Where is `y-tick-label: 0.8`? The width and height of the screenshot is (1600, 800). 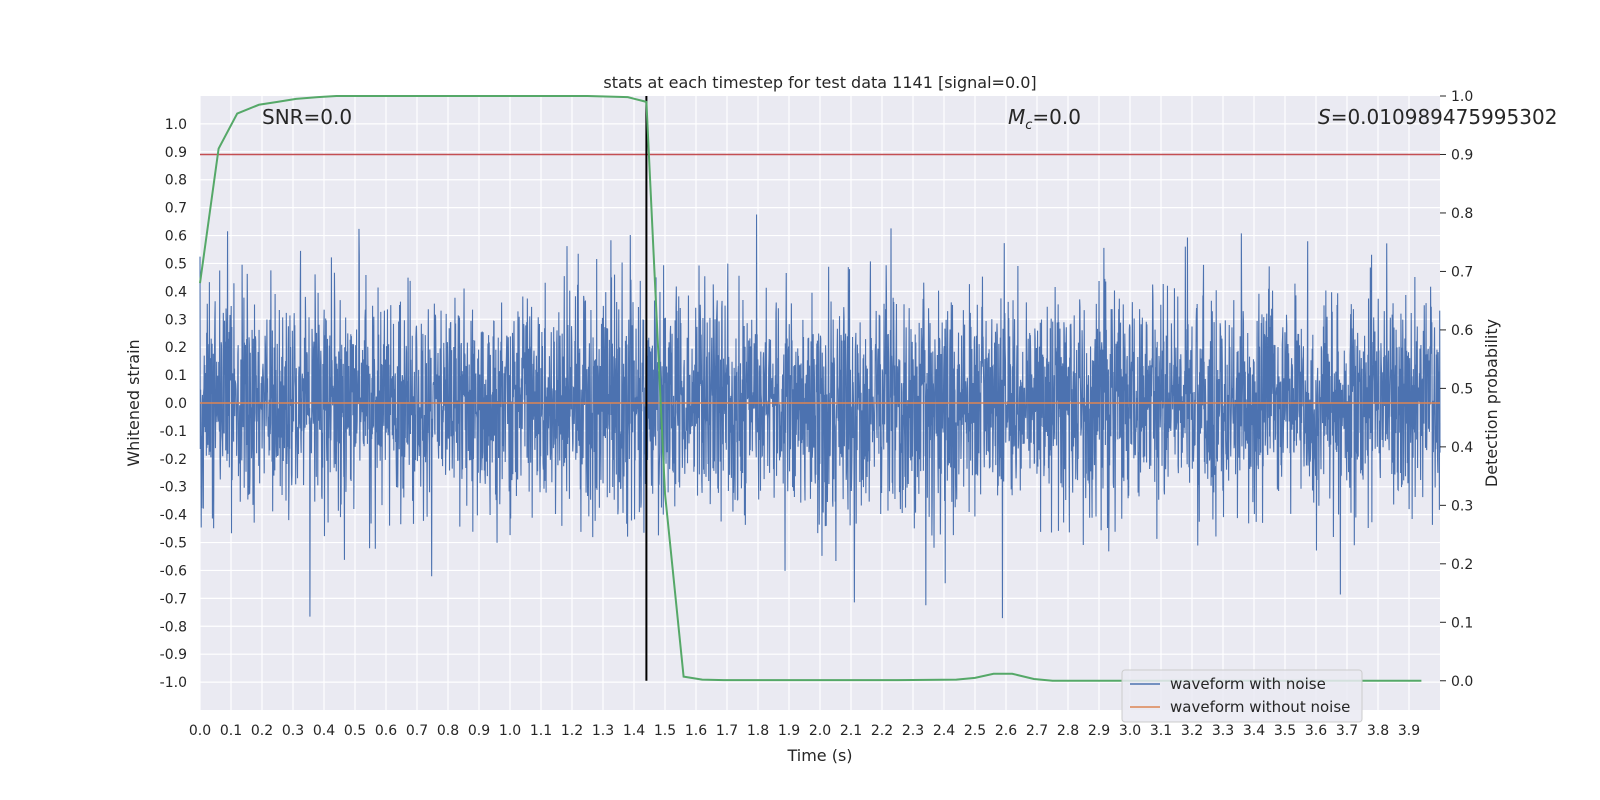
y-tick-label: 0.8 is located at coordinates (176, 181).